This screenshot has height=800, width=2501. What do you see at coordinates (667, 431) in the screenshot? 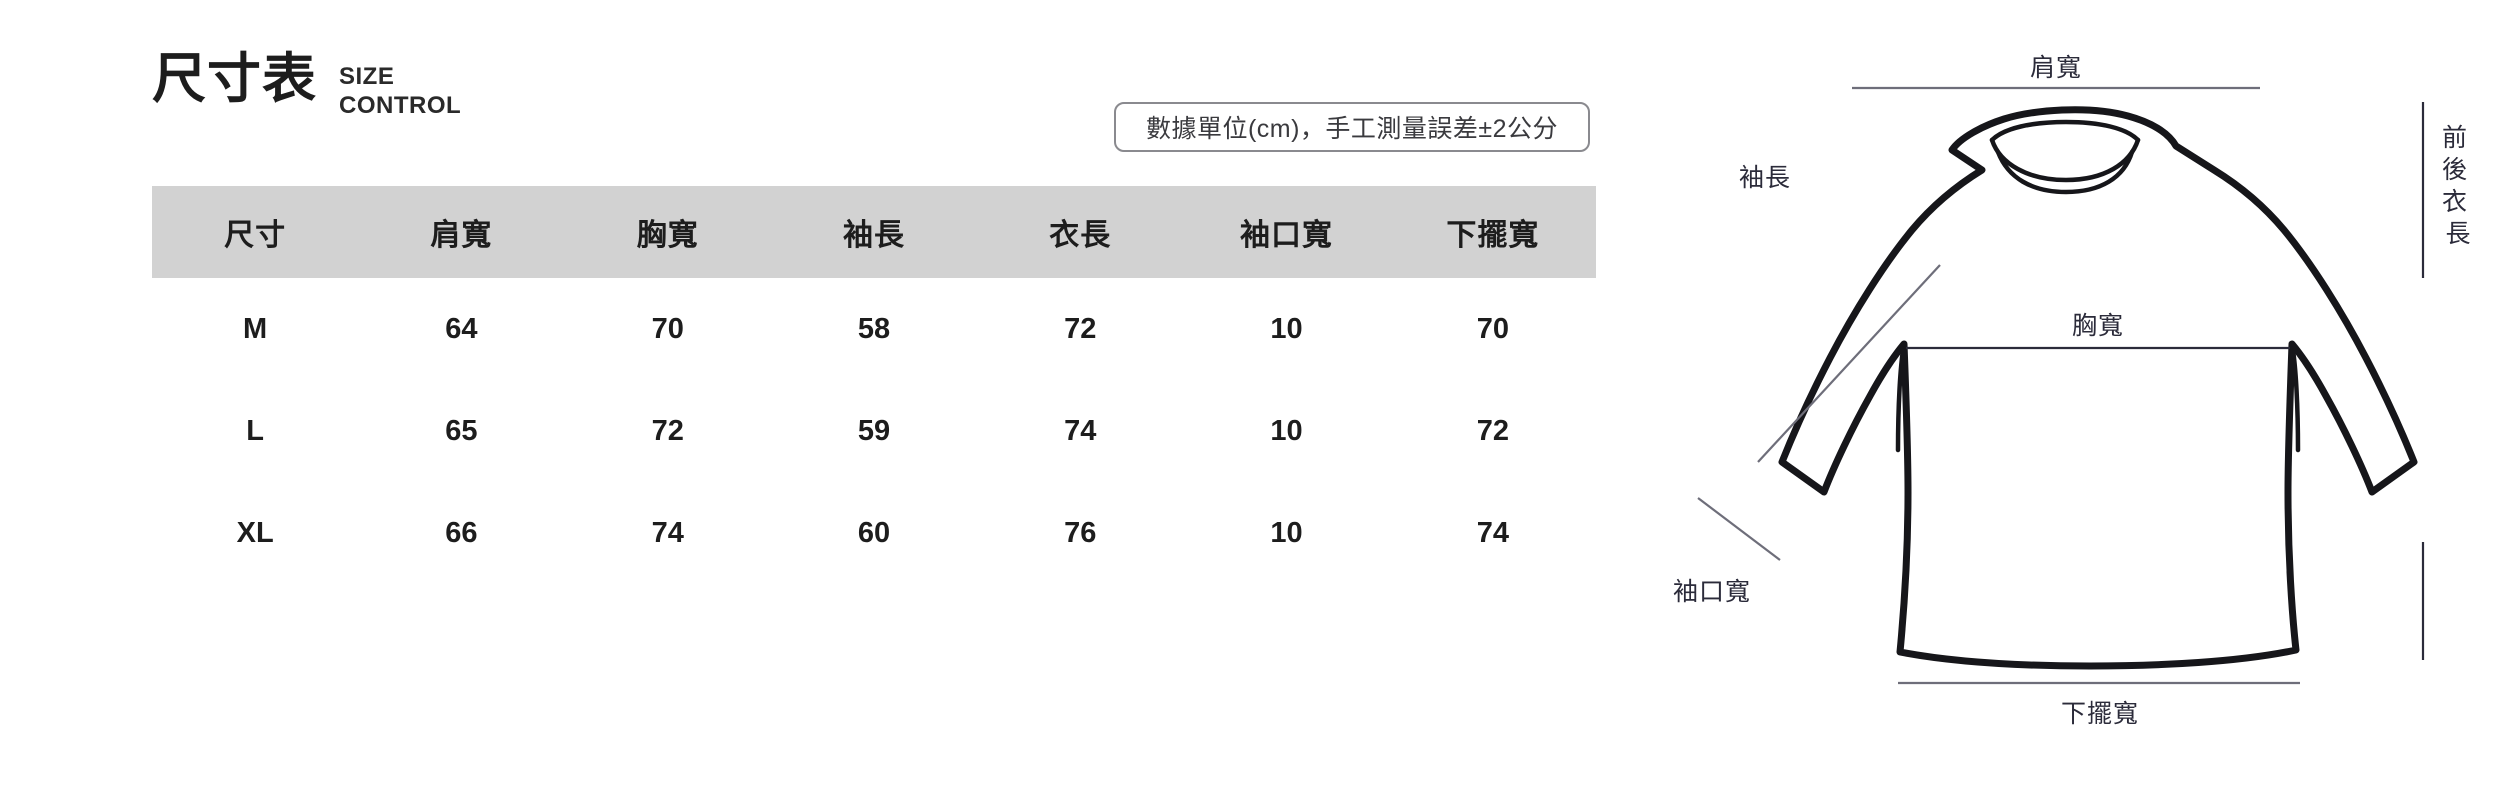
I see `cell-chest: 72` at bounding box center [667, 431].